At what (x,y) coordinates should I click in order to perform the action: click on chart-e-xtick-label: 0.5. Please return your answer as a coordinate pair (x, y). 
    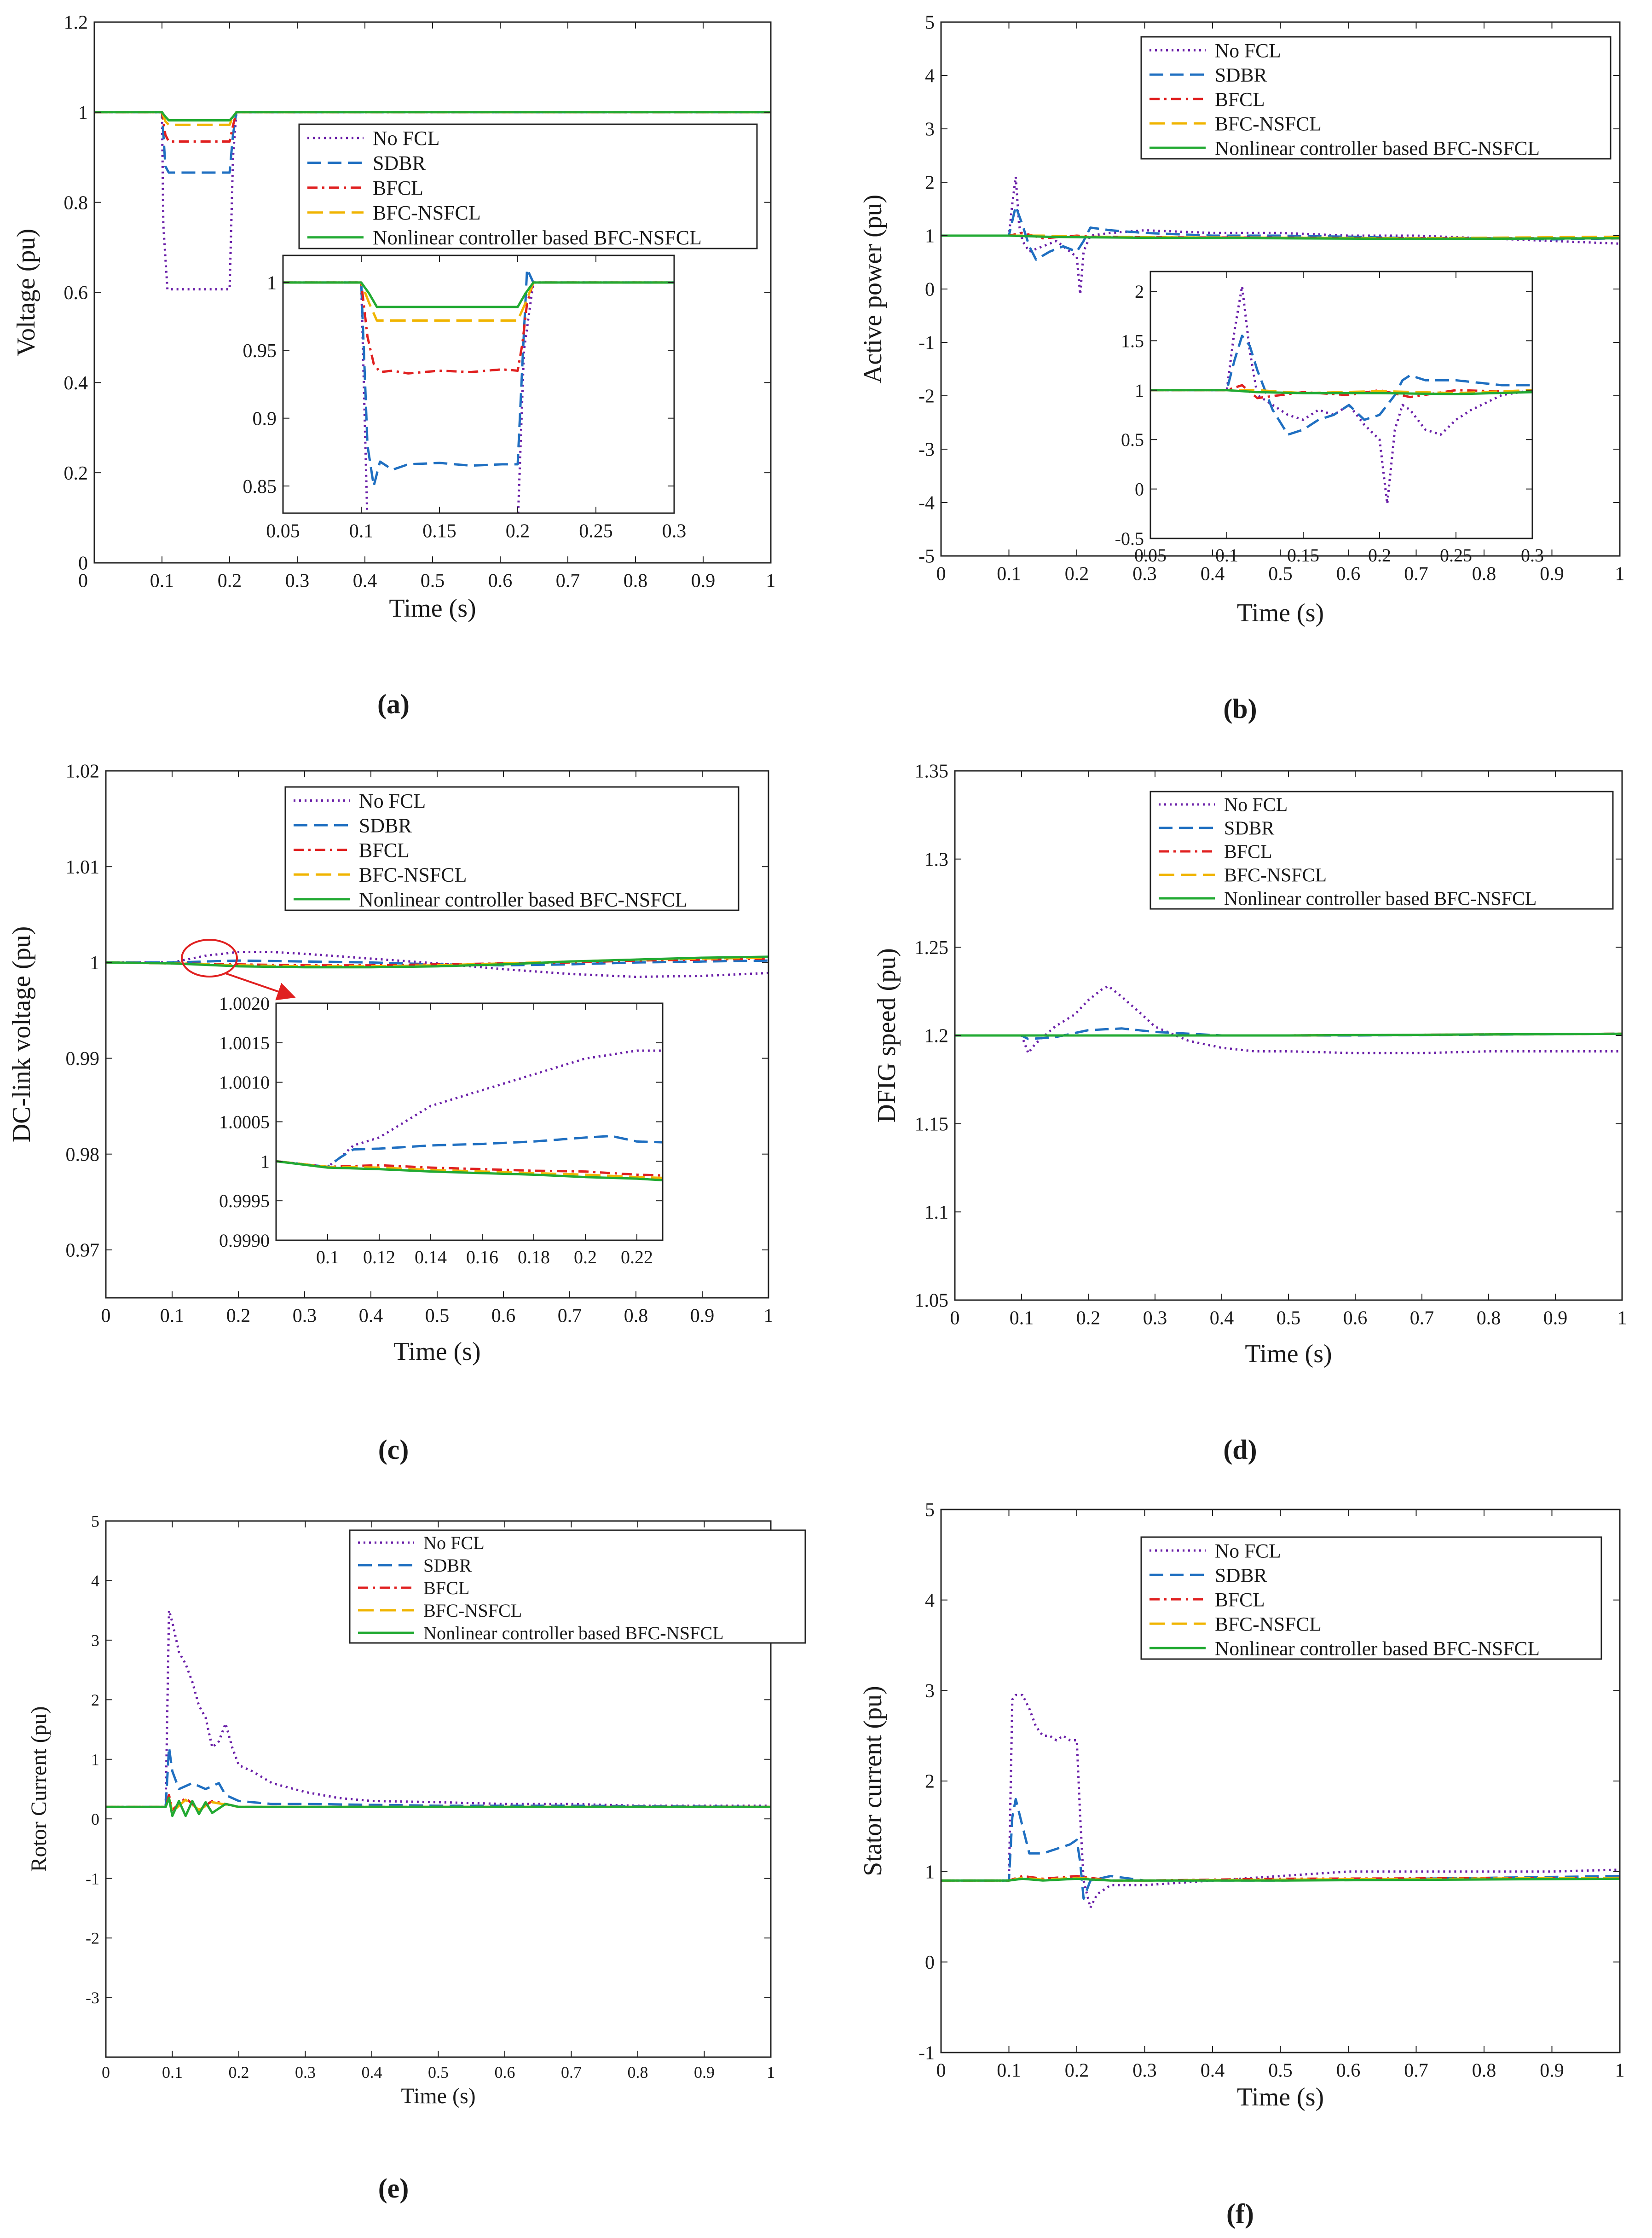
    Looking at the image, I should click on (438, 2072).